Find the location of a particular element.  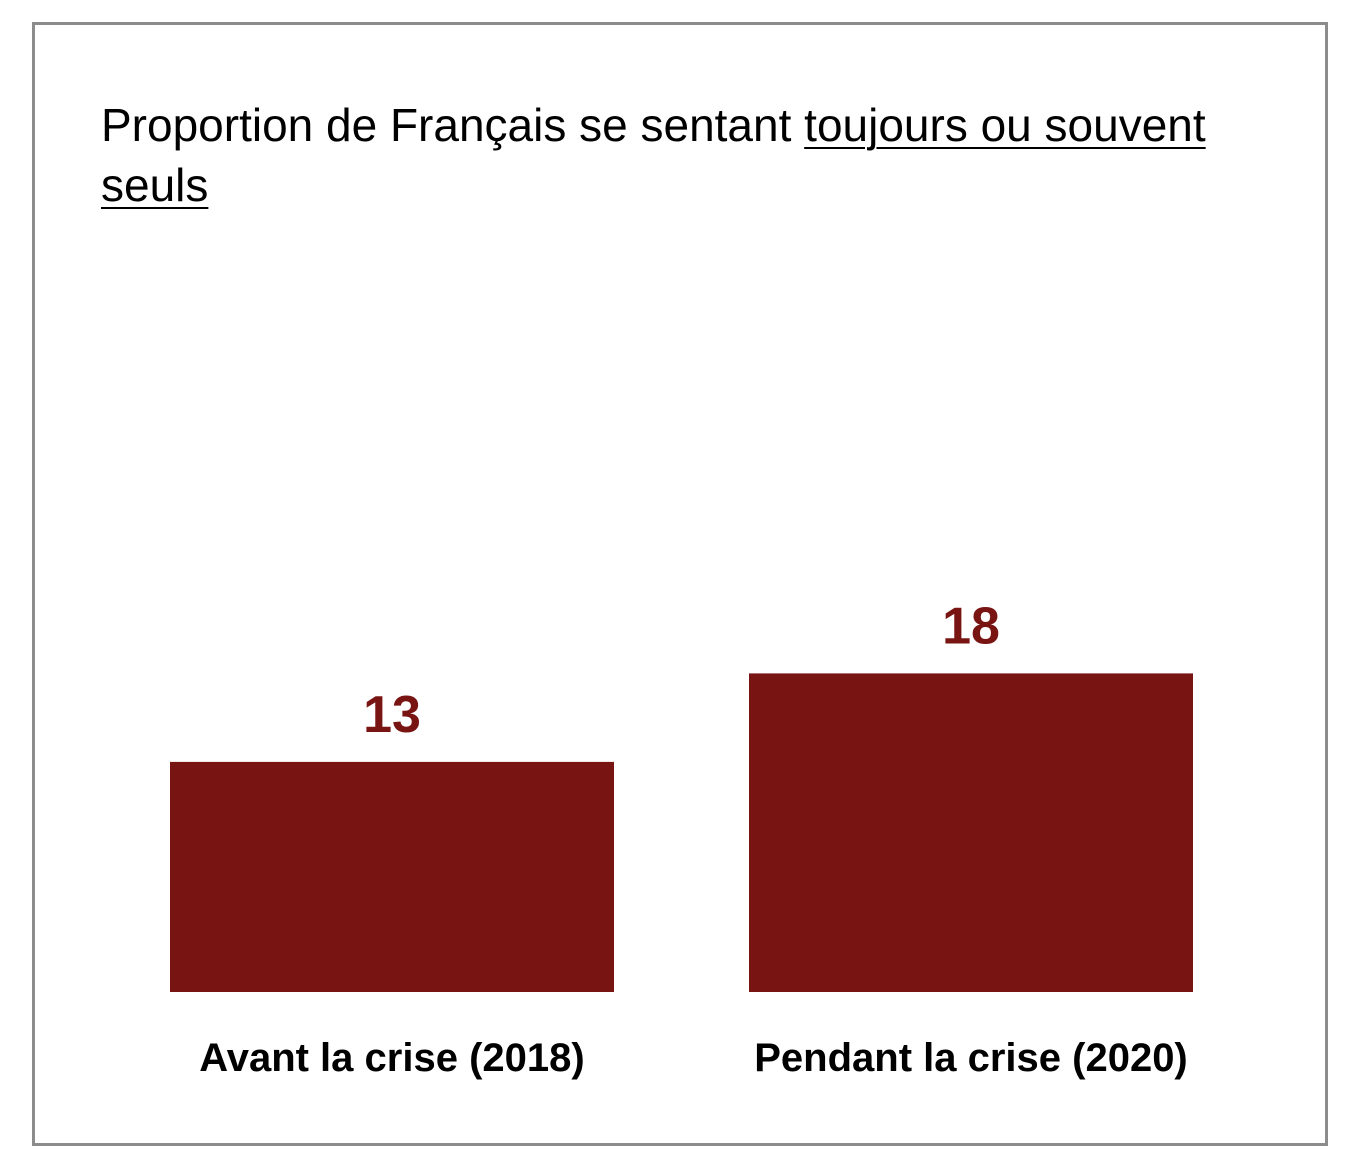

value-labels-layer: 13 18 is located at coordinates (681, 670).